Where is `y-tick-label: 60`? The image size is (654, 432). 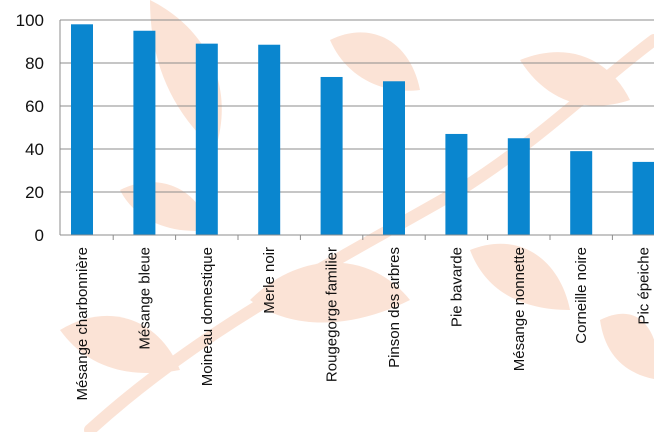 y-tick-label: 60 is located at coordinates (34, 106).